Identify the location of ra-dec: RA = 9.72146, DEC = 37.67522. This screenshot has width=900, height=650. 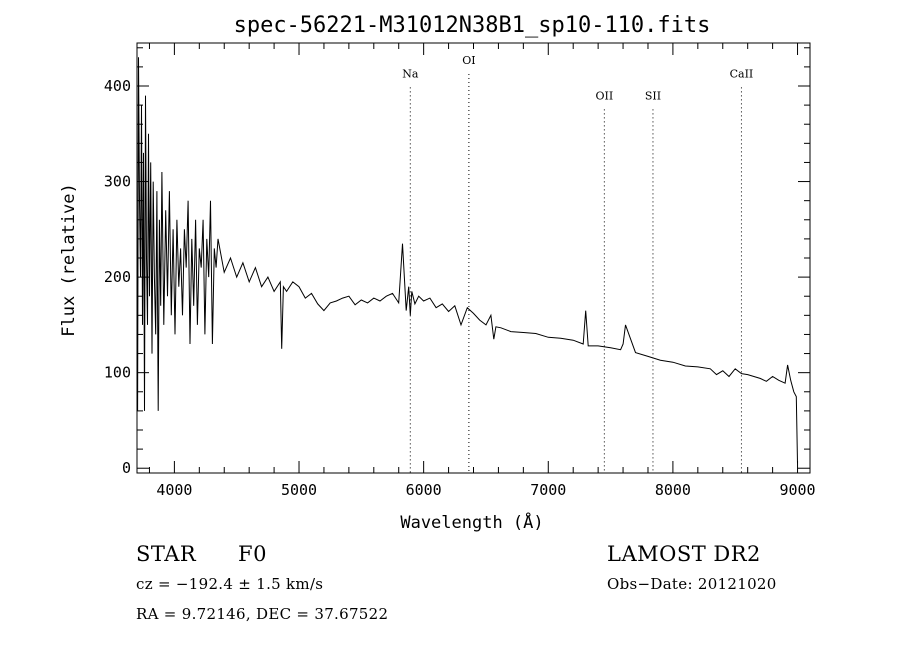
(262, 614).